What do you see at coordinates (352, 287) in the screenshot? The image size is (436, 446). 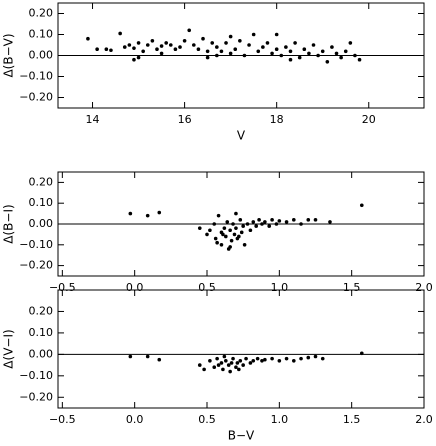 I see `x-tick-label: 1.5` at bounding box center [352, 287].